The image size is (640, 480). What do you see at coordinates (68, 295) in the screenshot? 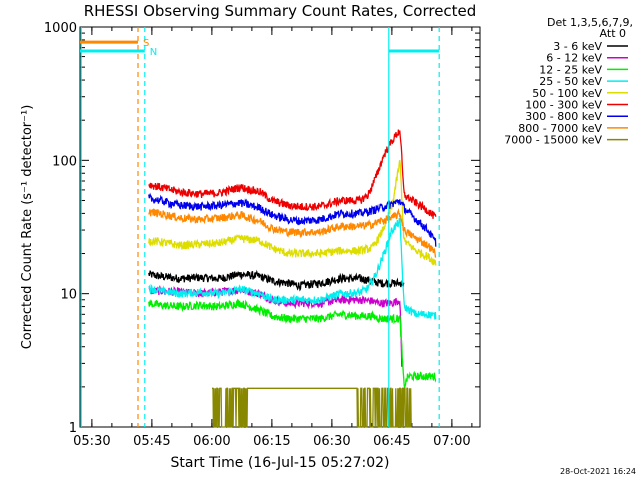
I see `y-tick-label: 10` at bounding box center [68, 295].